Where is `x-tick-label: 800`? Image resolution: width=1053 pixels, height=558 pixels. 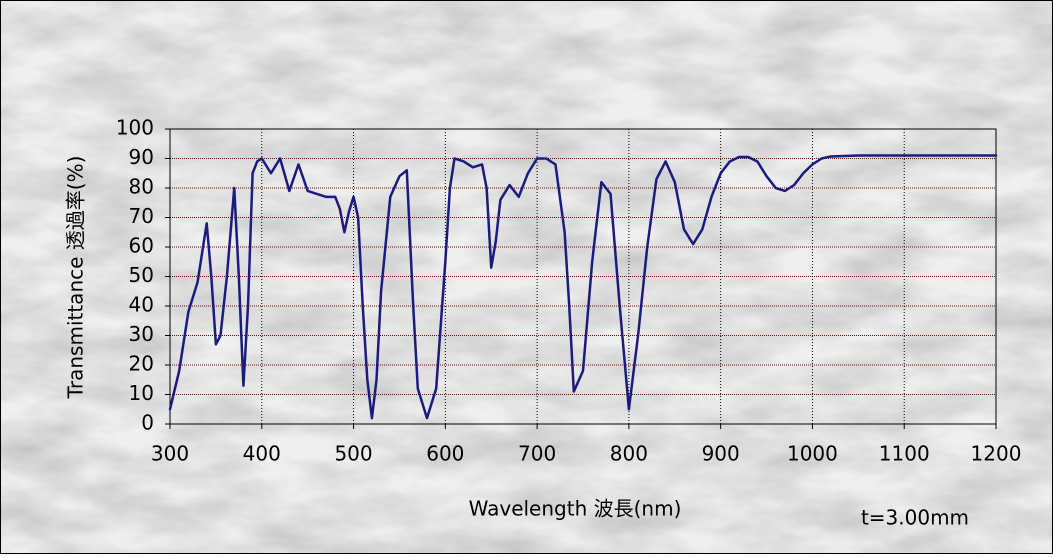
x-tick-label: 800 is located at coordinates (629, 454).